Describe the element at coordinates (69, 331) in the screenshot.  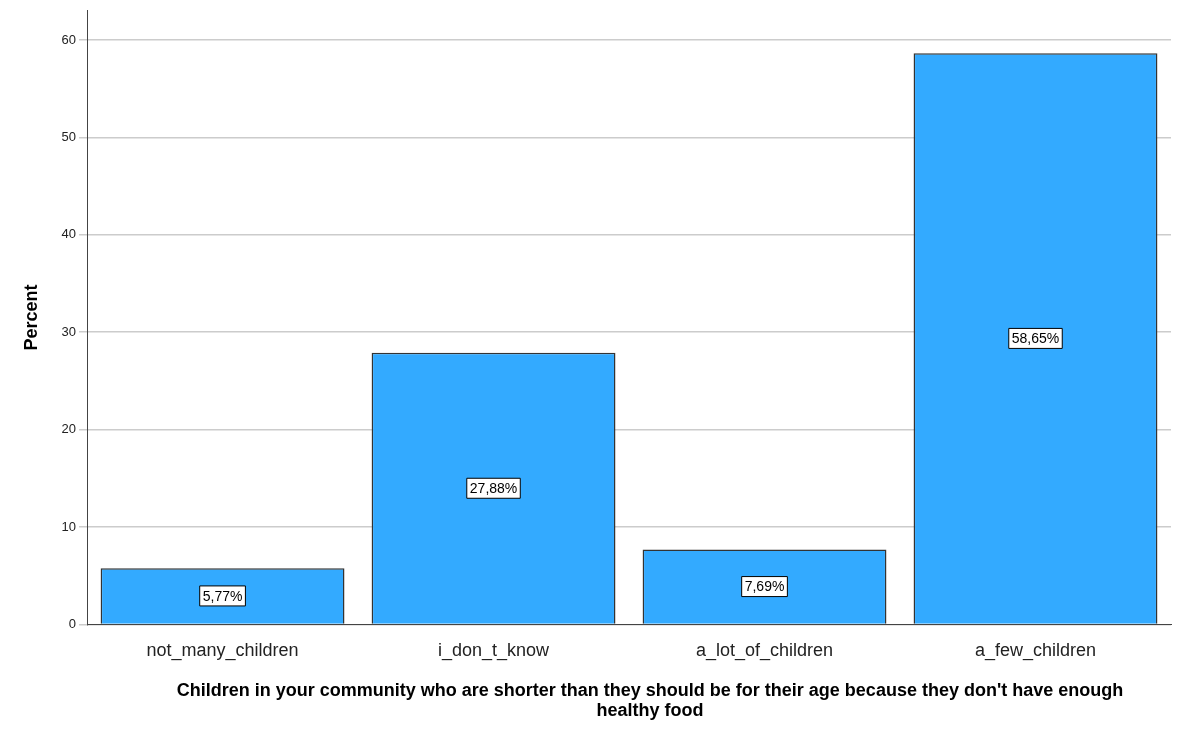
I see `y-tick-label: 30` at that location.